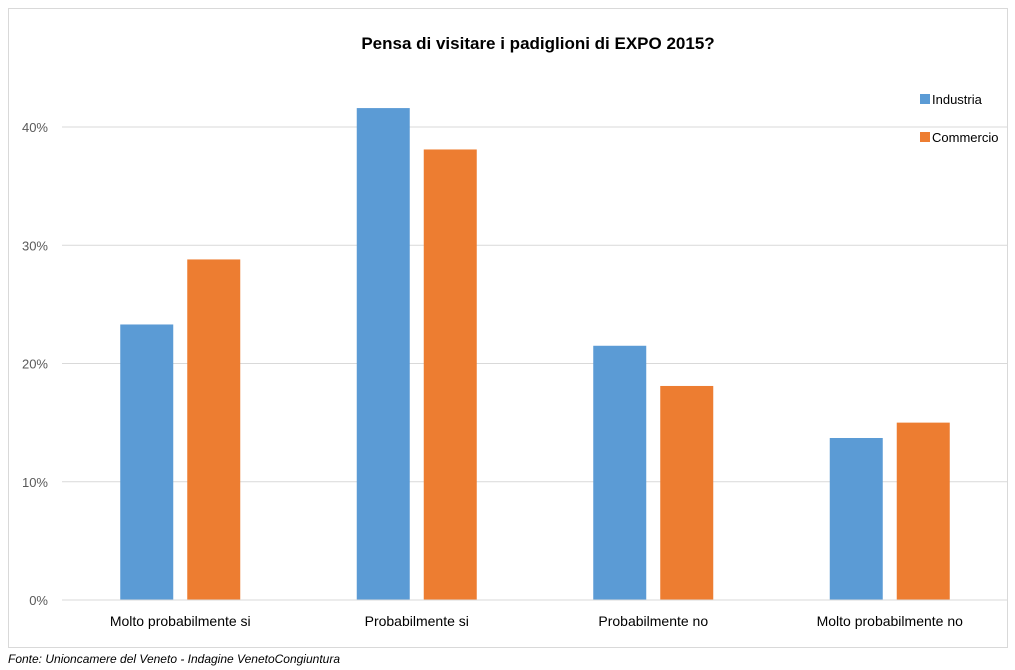 The image size is (1015, 670). I want to click on legend-label: Industria, so click(957, 99).